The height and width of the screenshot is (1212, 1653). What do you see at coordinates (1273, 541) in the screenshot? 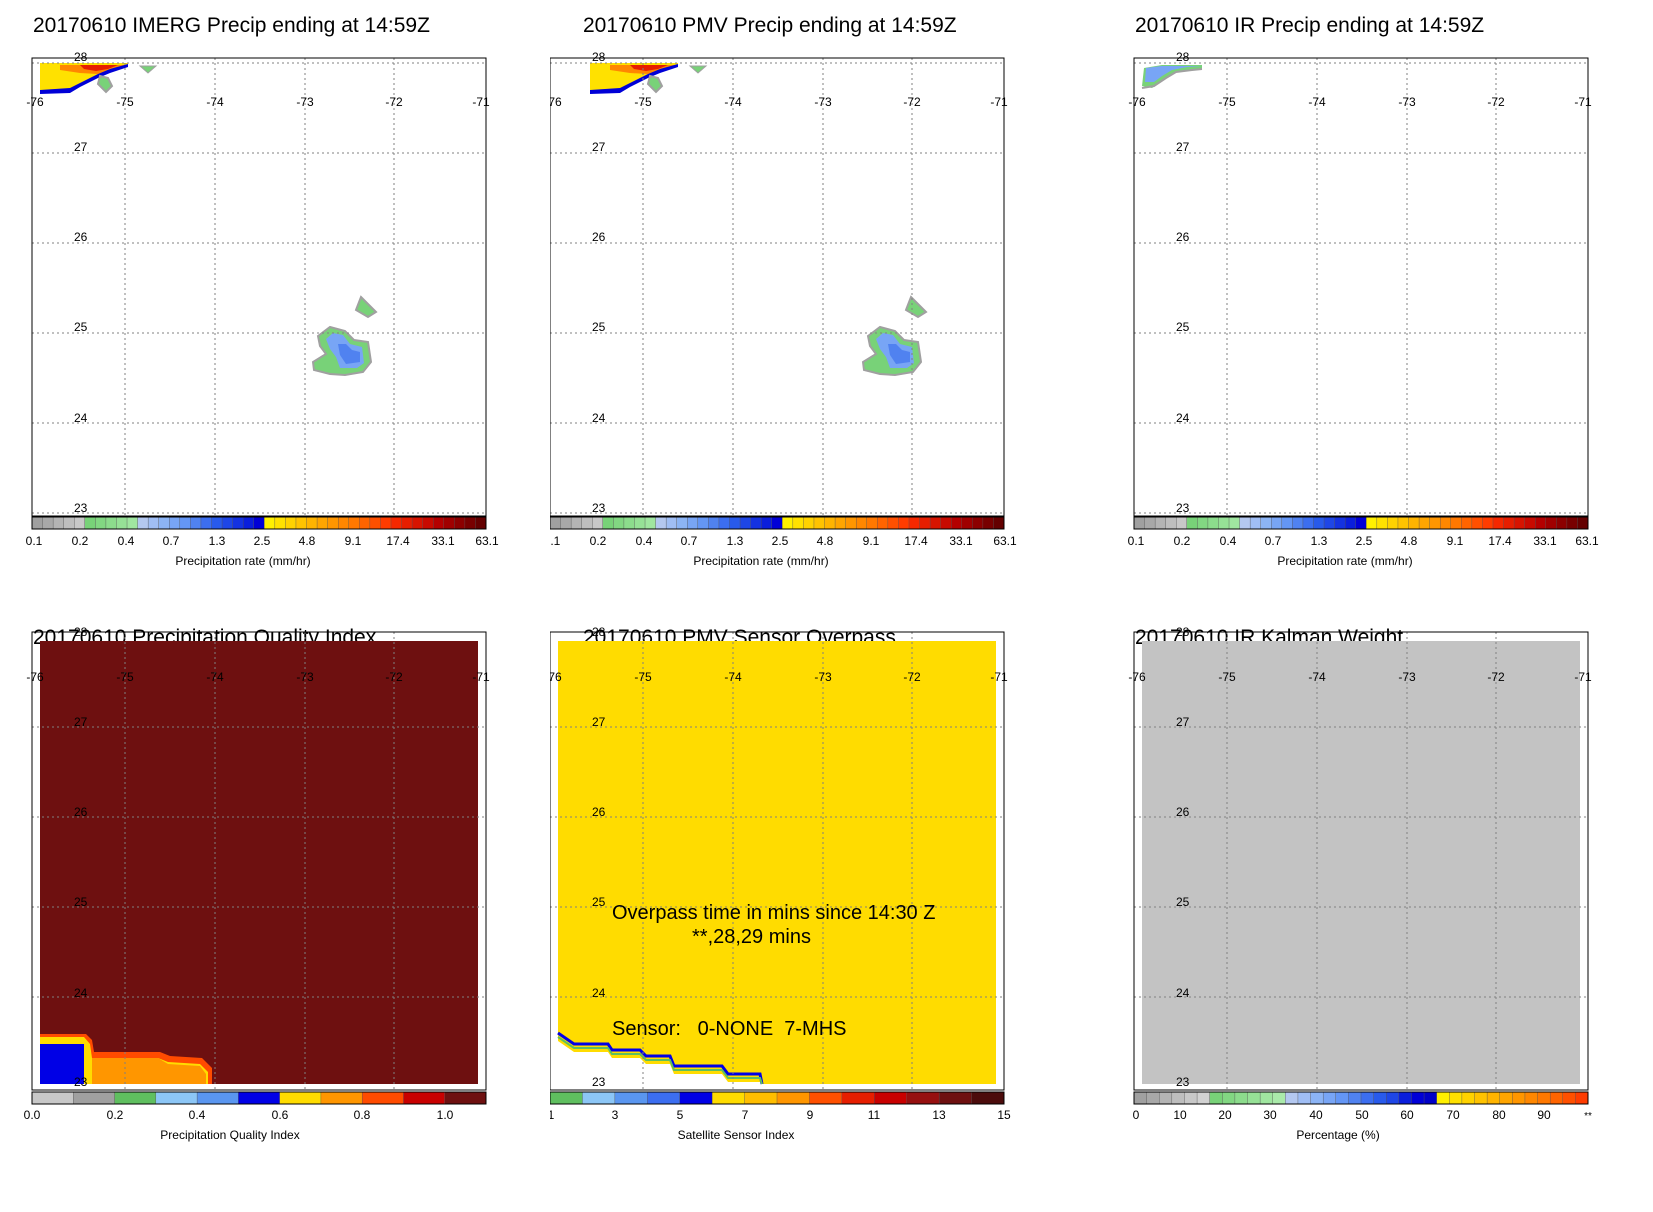
I see `colorbar-label: 0.7` at bounding box center [1273, 541].